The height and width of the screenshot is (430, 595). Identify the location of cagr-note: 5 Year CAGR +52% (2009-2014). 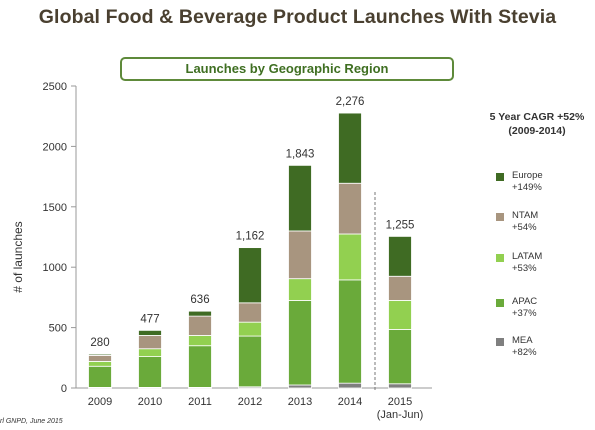
(536, 124).